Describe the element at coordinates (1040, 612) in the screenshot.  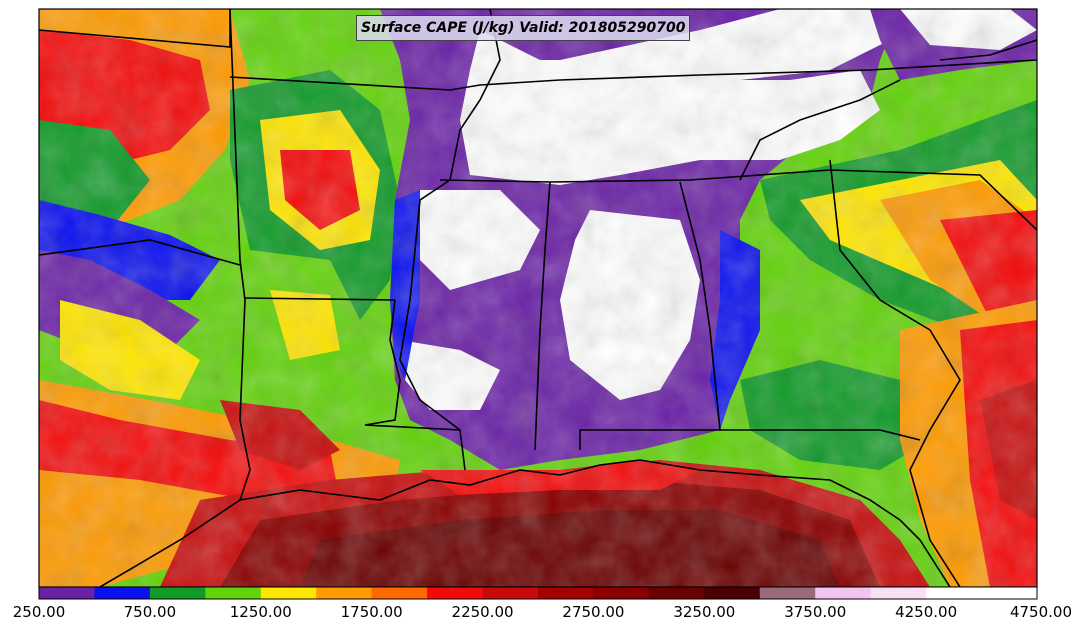
I see `colorbar-tick-label: 4750.00` at that location.